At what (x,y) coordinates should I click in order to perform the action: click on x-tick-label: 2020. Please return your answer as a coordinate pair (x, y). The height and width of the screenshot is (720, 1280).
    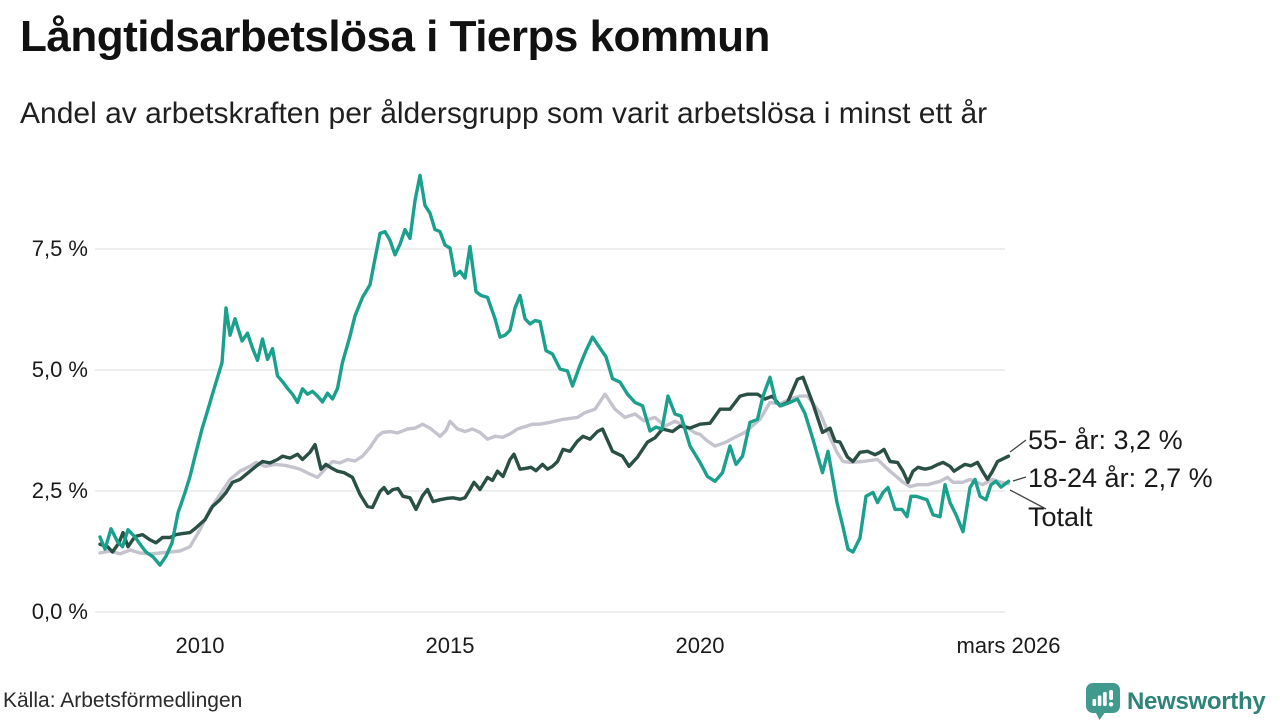
    Looking at the image, I should click on (700, 645).